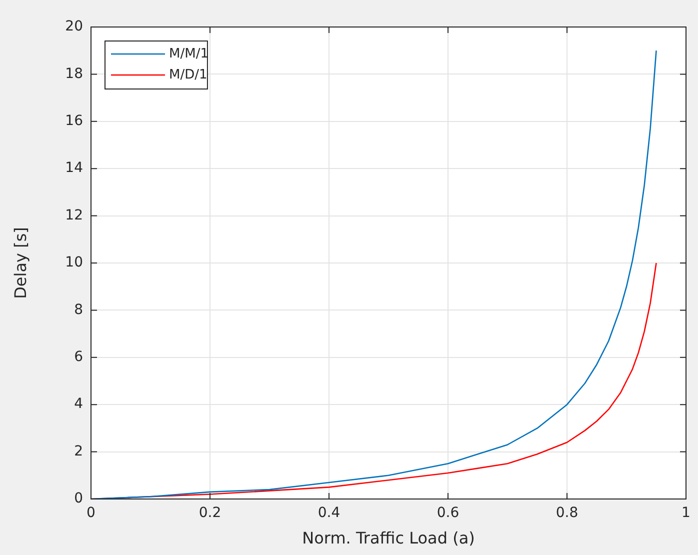 The image size is (698, 555). Describe the element at coordinates (74, 262) in the screenshot. I see `y-tick-label: 10` at that location.